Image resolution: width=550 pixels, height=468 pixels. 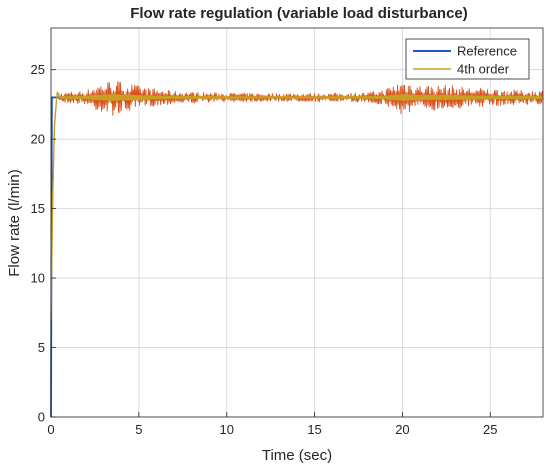 What do you see at coordinates (483, 69) in the screenshot?
I see `legend-label-4th-order: 4th order` at bounding box center [483, 69].